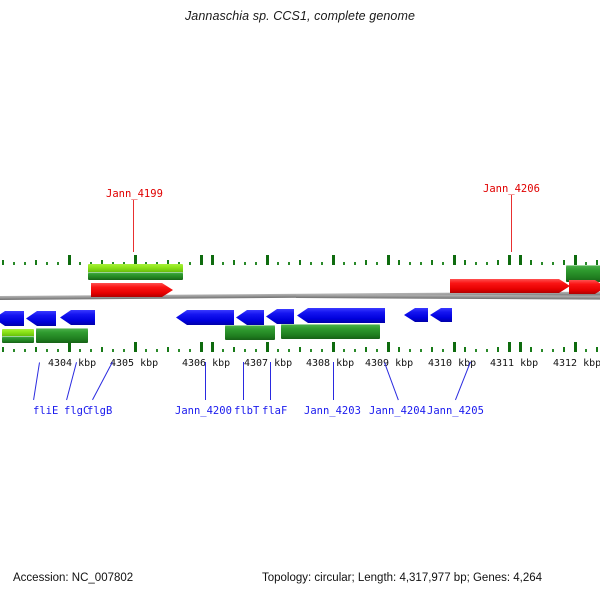 The width and height of the screenshot is (600, 600). I want to click on gene-label-jann_4204: Jann_4204, so click(397, 411).